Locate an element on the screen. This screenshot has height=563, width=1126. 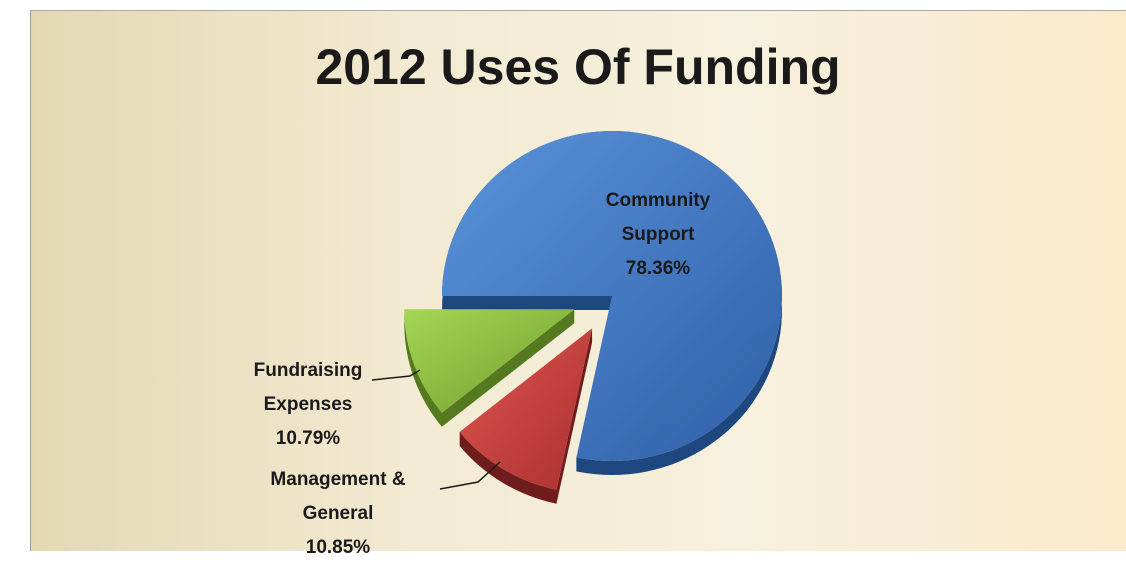
slice-management-general is located at coordinates (526, 416).